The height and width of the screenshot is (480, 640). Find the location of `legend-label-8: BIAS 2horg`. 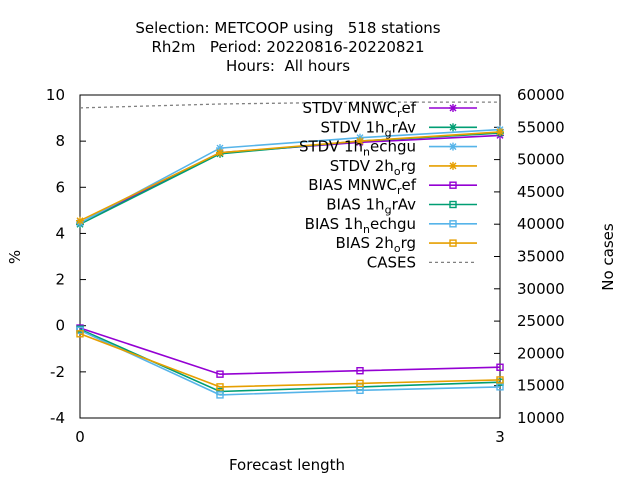

legend-label-8: BIAS 2horg is located at coordinates (376, 244).